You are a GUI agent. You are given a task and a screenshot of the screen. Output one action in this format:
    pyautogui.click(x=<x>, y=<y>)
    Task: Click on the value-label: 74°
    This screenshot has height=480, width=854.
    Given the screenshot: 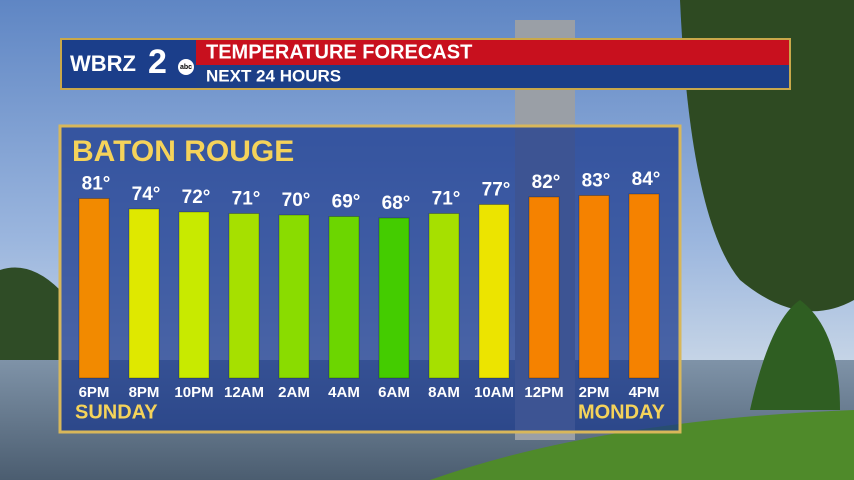 What is the action you would take?
    pyautogui.click(x=146, y=194)
    